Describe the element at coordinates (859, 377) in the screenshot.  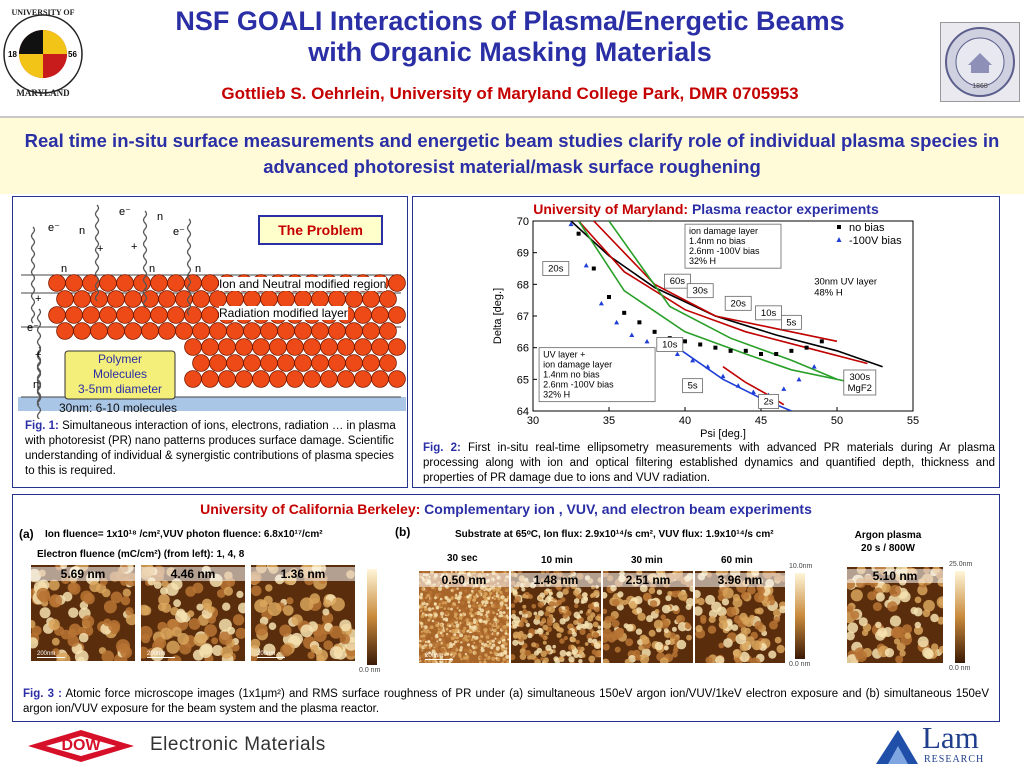
I see `annotation-label: 300s` at that location.